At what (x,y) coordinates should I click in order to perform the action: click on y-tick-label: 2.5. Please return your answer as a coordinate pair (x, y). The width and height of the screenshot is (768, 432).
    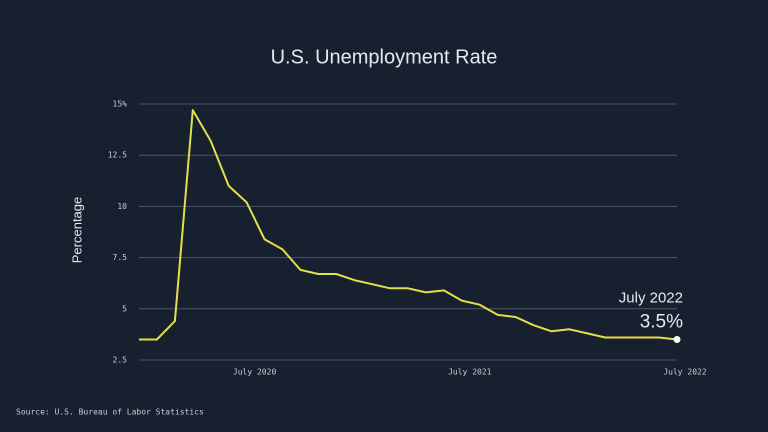
    Looking at the image, I should click on (120, 360).